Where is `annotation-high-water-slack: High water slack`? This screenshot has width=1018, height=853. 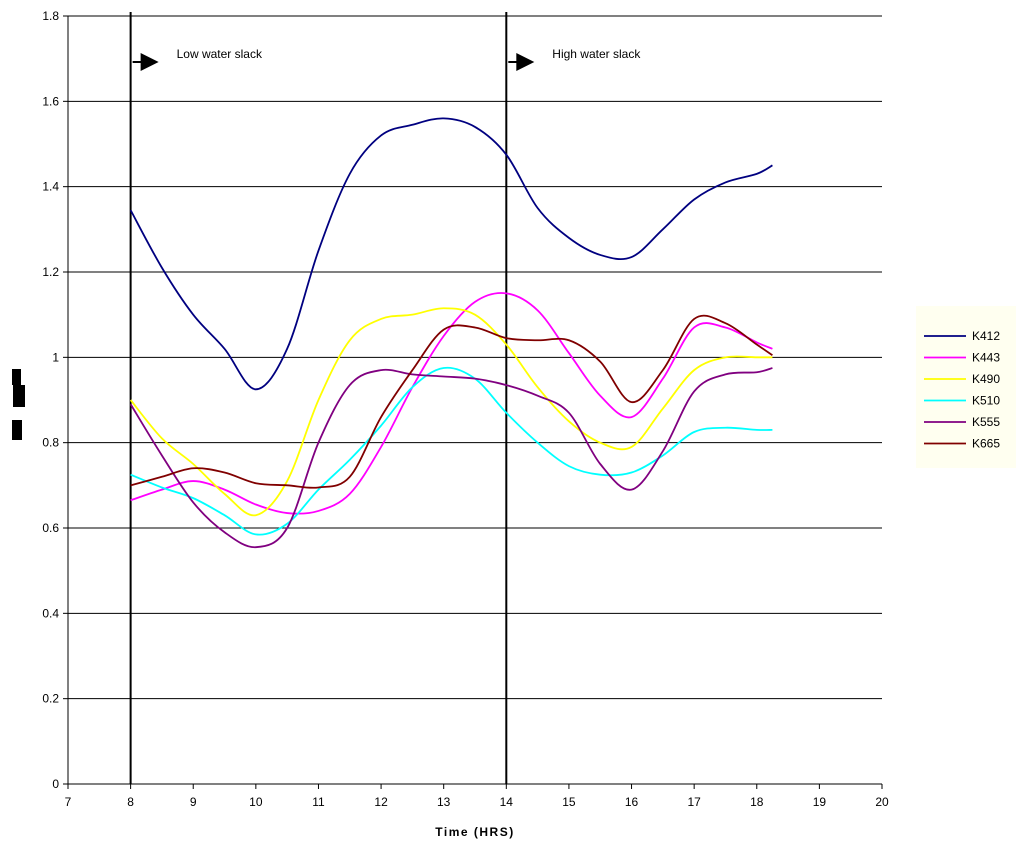 annotation-high-water-slack: High water slack is located at coordinates (596, 54).